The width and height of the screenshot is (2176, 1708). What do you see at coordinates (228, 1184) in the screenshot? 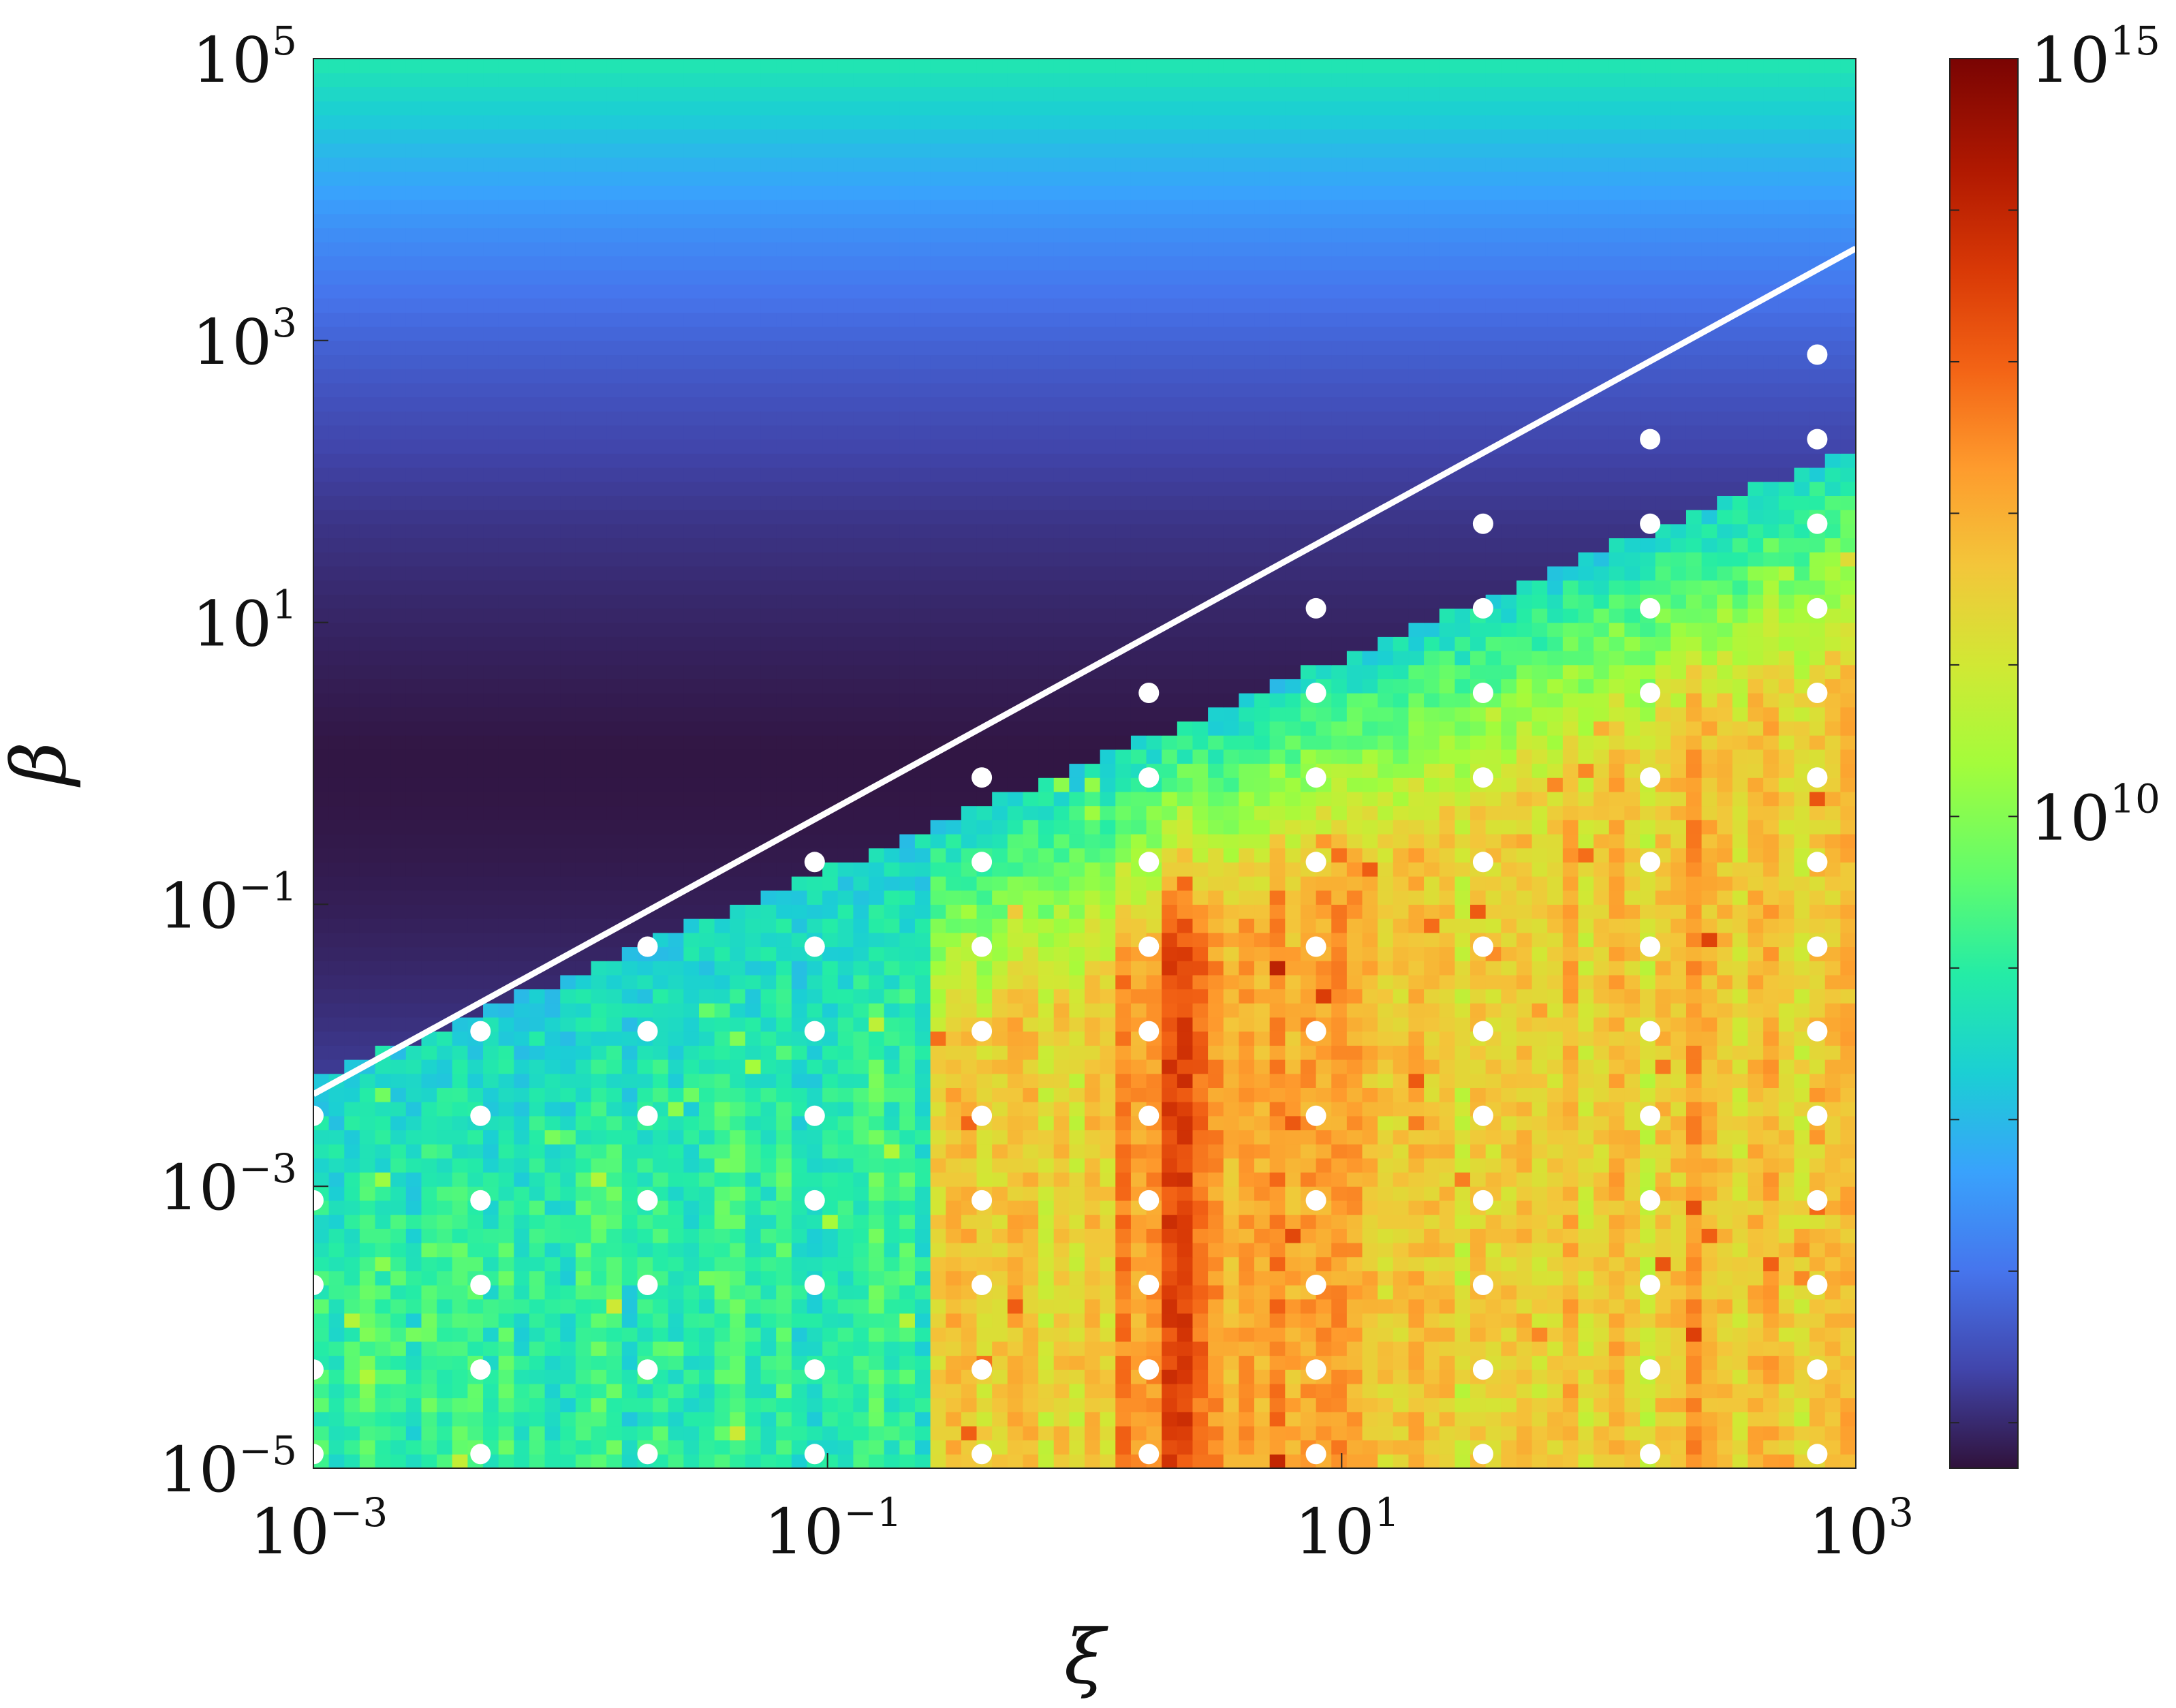
I see `y-tick-label: 10⁻³` at bounding box center [228, 1184].